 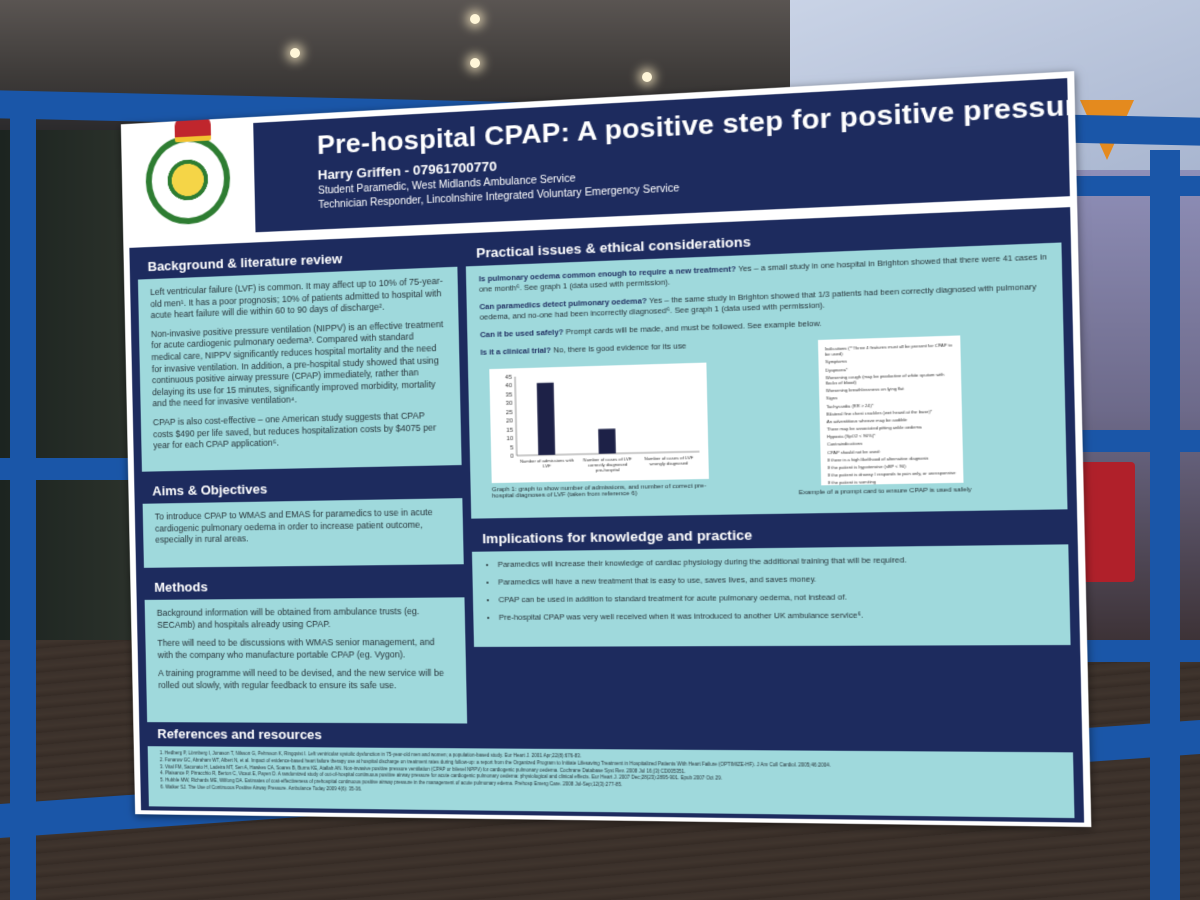 I want to click on y-tick-label: 20, so click(x=509, y=421).